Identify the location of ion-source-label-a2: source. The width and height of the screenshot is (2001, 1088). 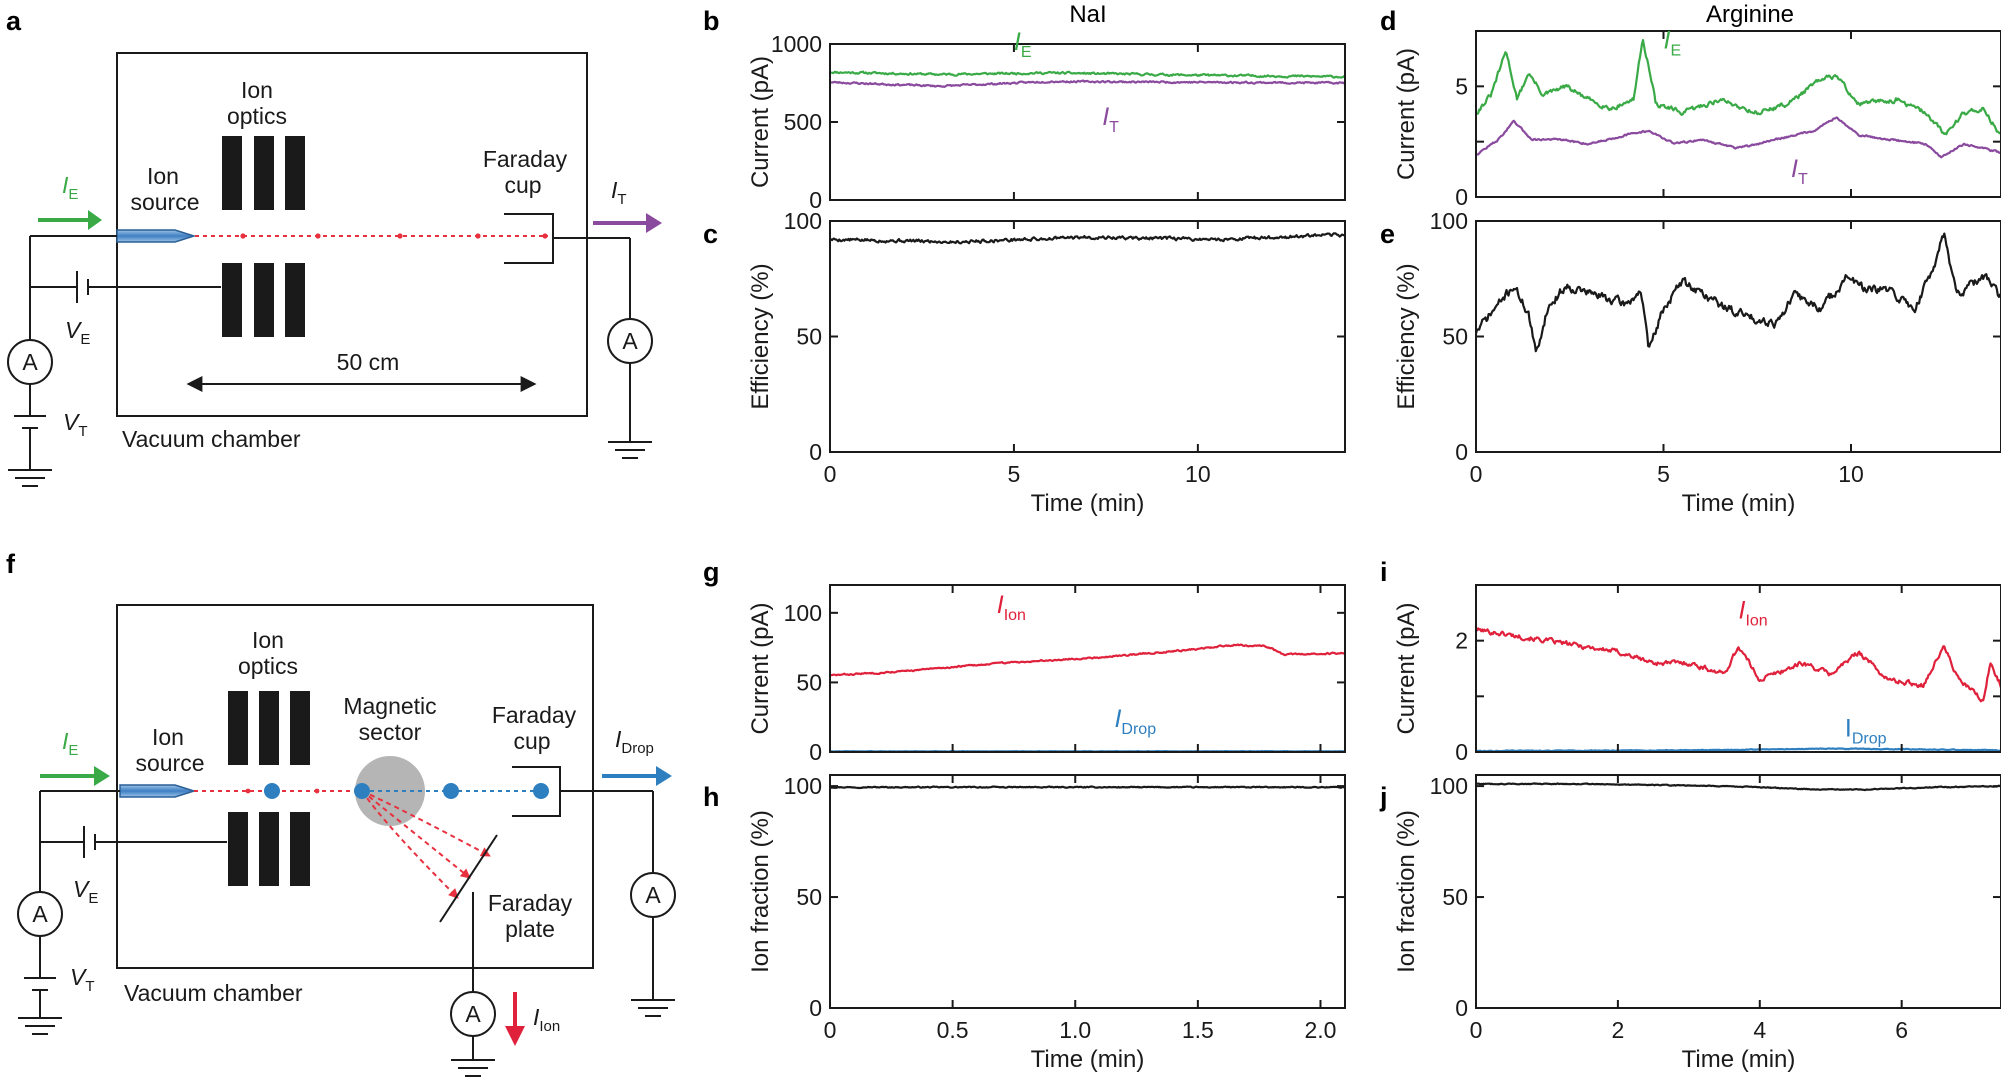
(164, 202).